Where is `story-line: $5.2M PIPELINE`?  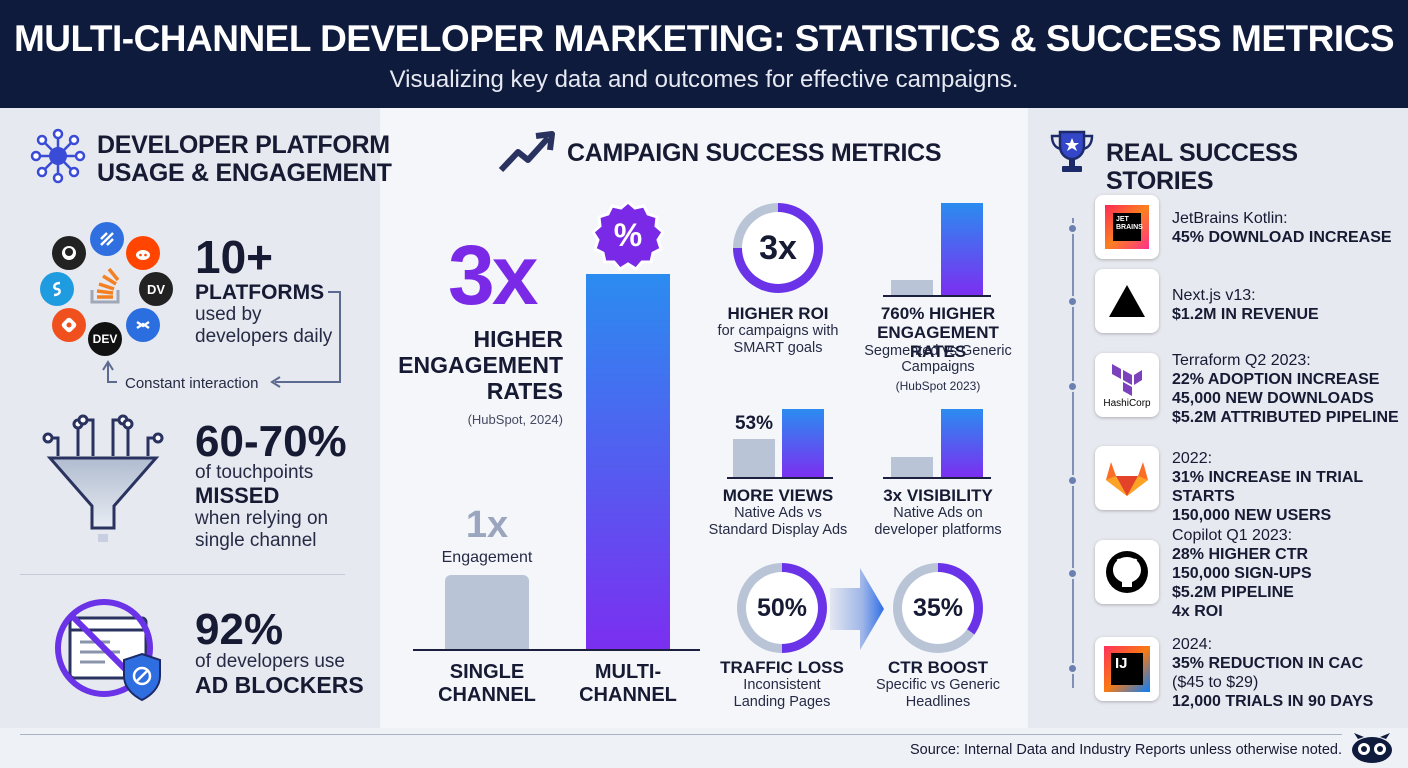
story-line: $5.2M PIPELINE is located at coordinates (1233, 592).